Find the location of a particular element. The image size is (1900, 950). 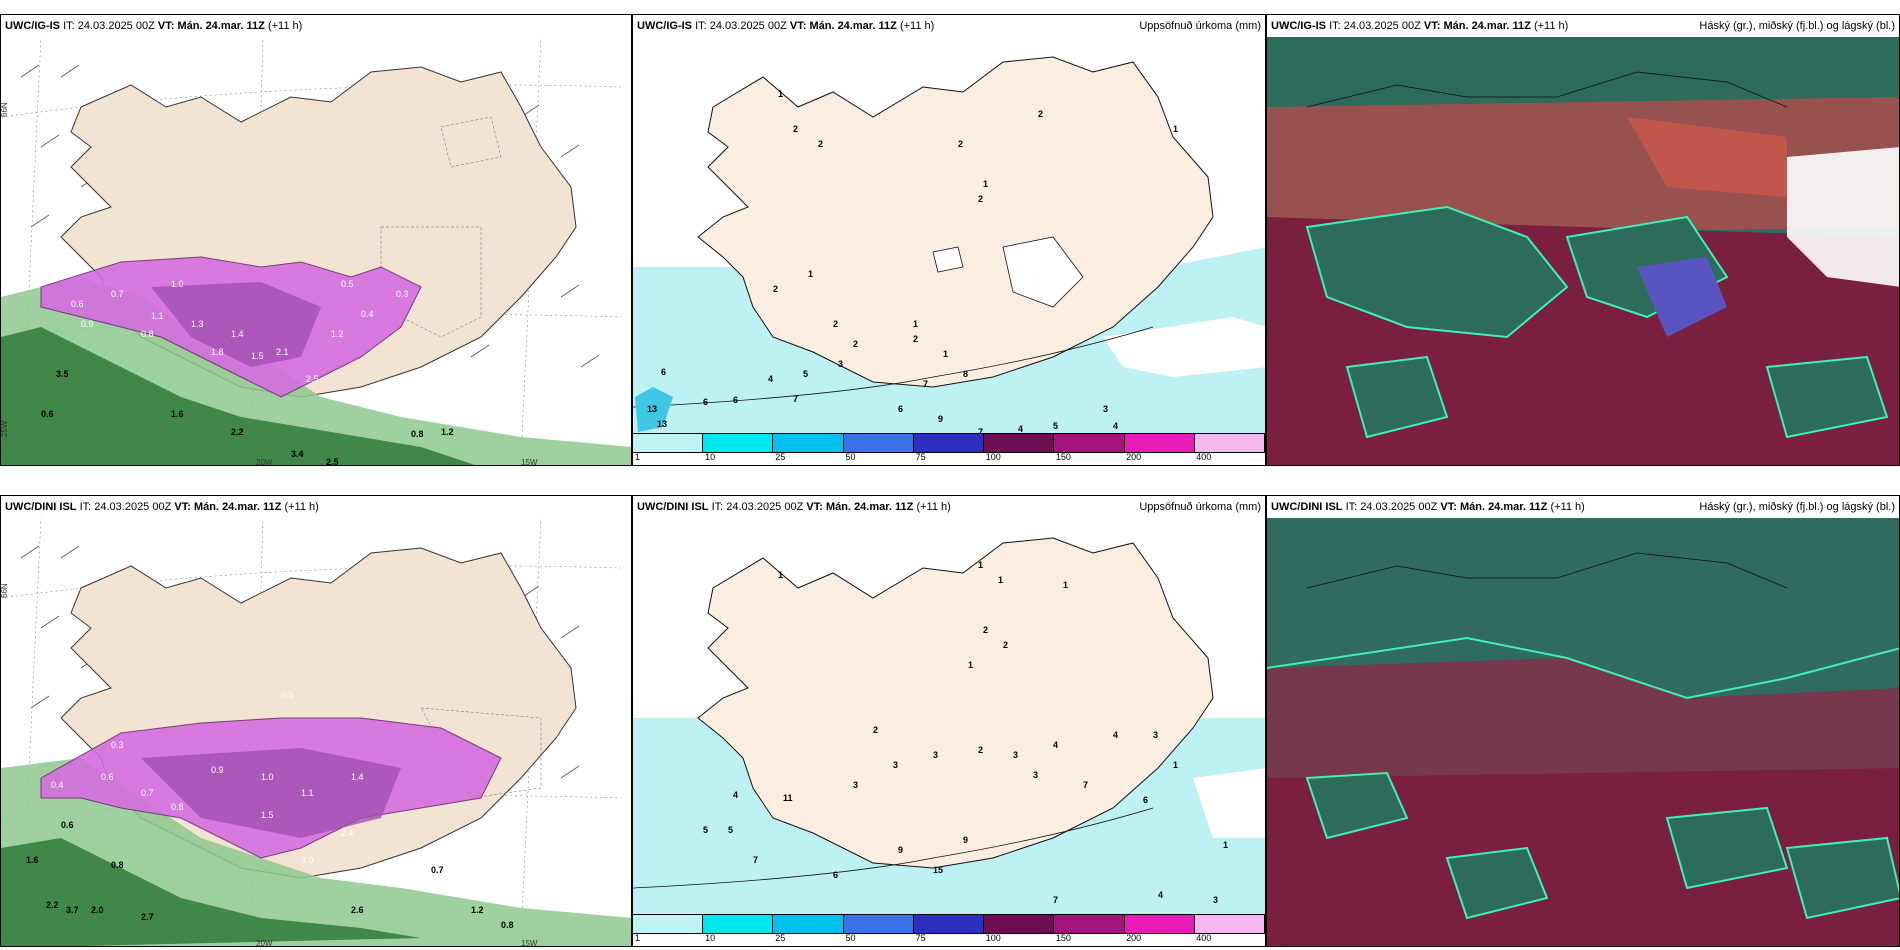

svg-text: 3.7 is located at coordinates (72, 910).